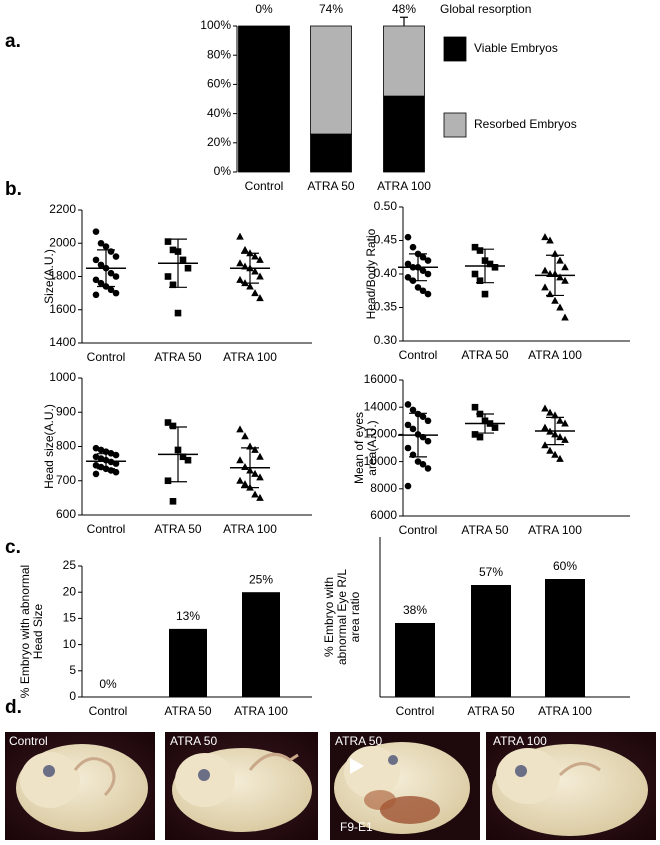 The height and width of the screenshot is (845, 660). Describe the element at coordinates (520, 741) in the screenshot. I see `photo-label: ATRA 100` at that location.